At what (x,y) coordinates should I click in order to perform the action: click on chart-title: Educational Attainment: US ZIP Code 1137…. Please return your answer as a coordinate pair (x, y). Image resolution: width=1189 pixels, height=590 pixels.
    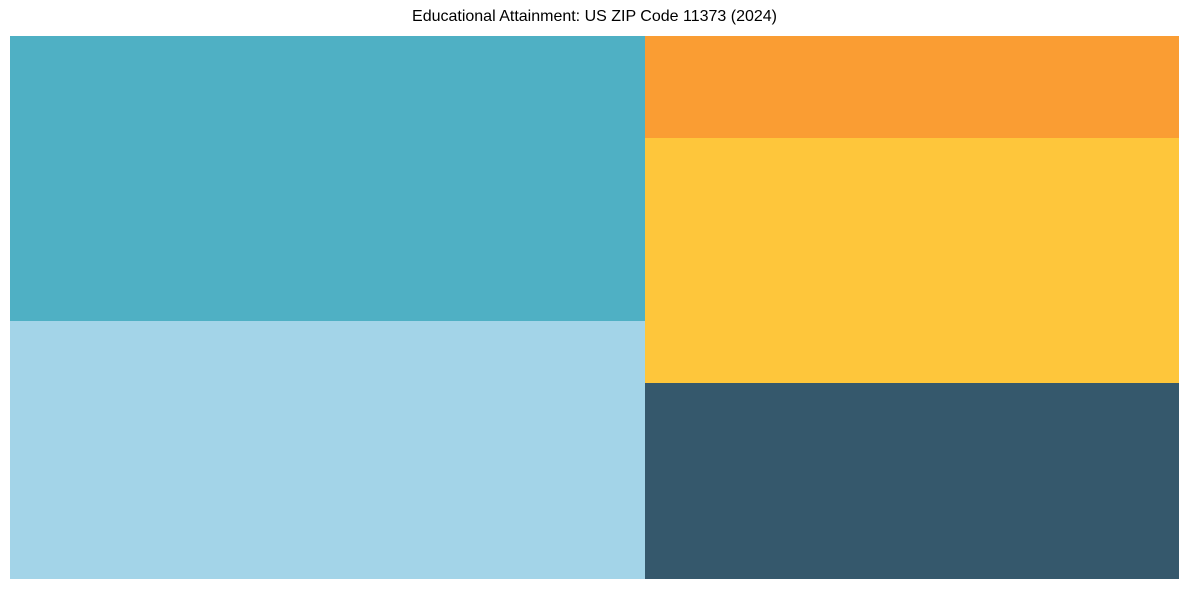
    Looking at the image, I should click on (594, 16).